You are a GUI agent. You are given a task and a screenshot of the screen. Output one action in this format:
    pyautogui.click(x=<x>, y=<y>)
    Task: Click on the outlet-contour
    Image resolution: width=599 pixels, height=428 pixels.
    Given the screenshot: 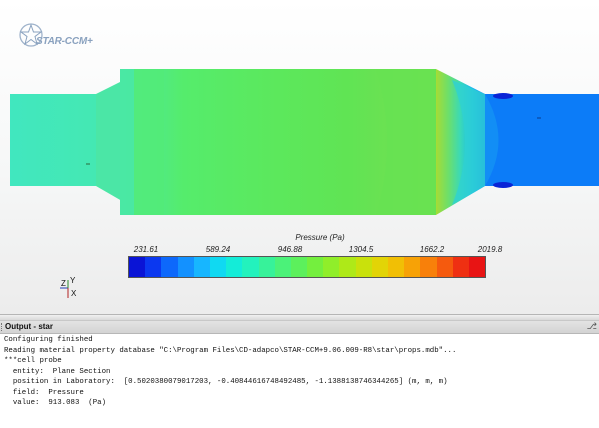 What is the action you would take?
    pyautogui.click(x=492, y=140)
    